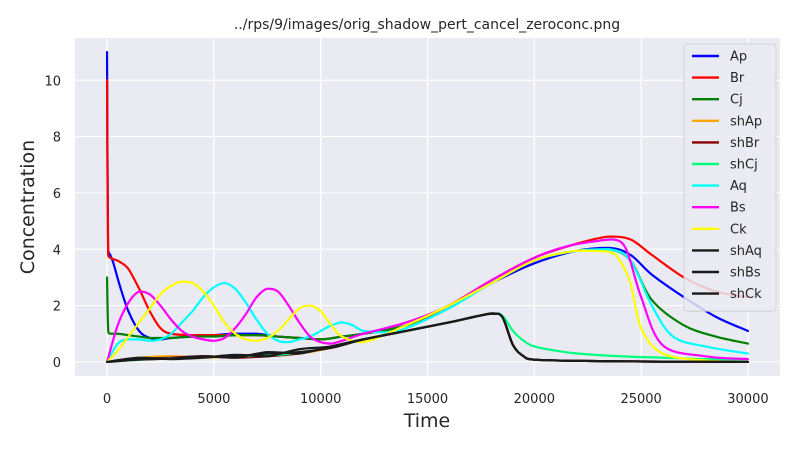 Image resolution: width=800 pixels, height=450 pixels. I want to click on x-tick-label: 25000, so click(640, 399).